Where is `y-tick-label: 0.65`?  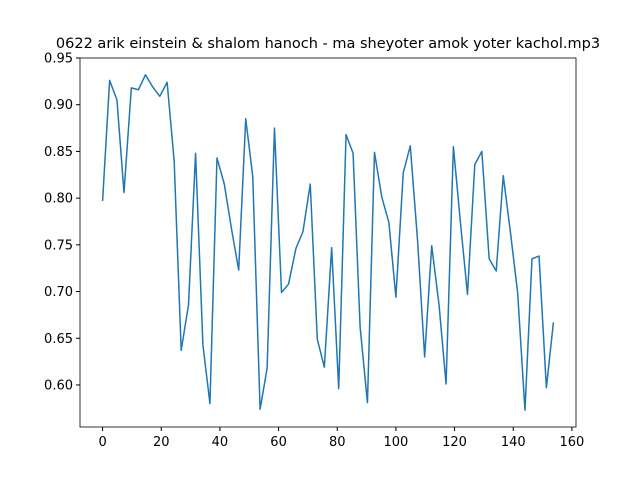 y-tick-label: 0.65 is located at coordinates (58, 339).